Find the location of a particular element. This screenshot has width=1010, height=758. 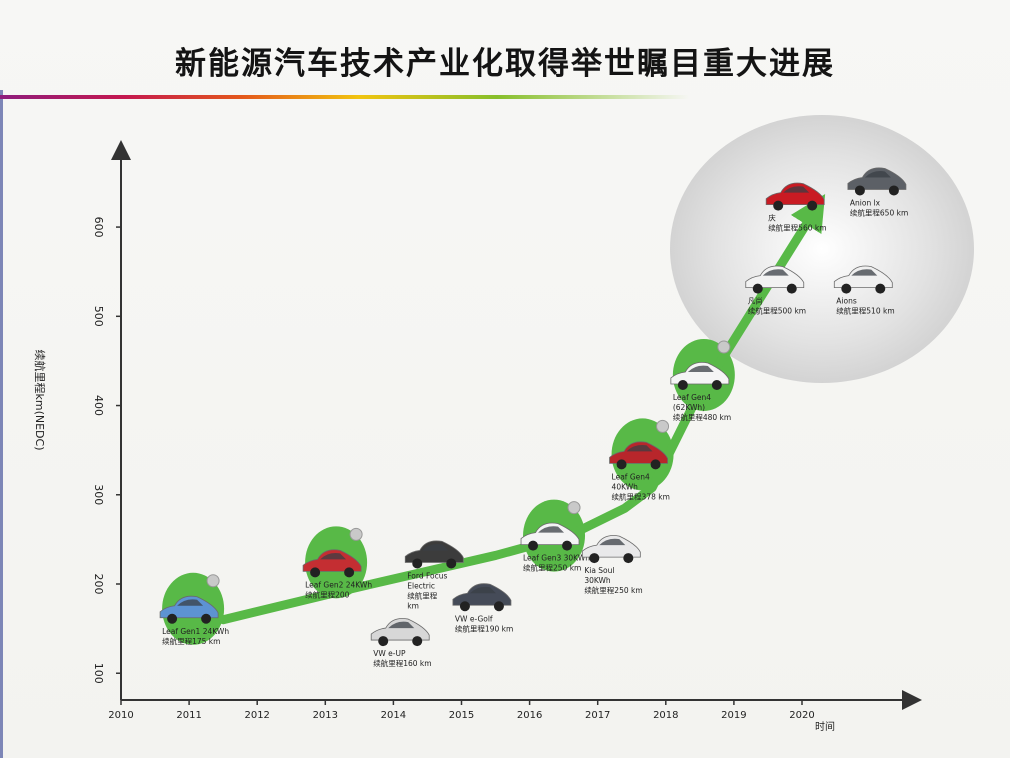

car-aion-s-wheel-front is located at coordinates (846, 288).